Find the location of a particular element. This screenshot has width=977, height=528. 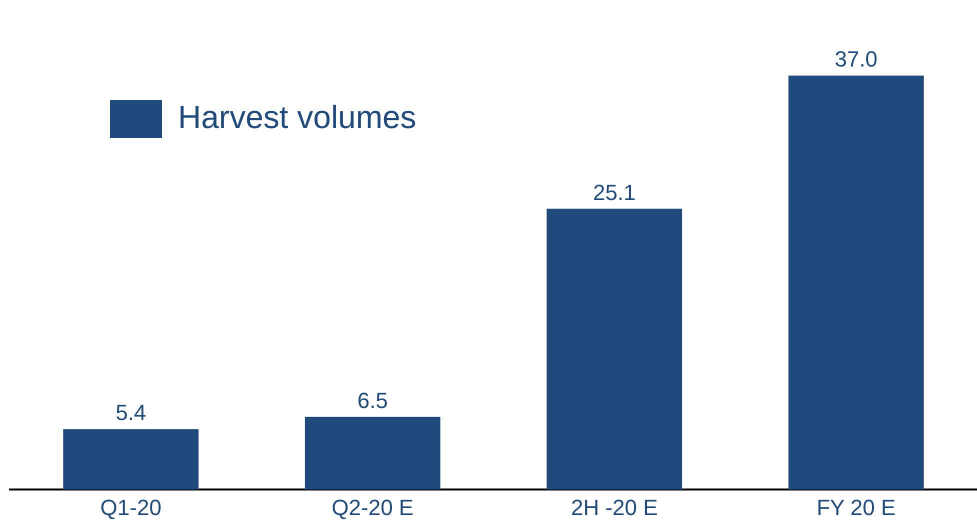

data-label: 37.0 is located at coordinates (856, 59).